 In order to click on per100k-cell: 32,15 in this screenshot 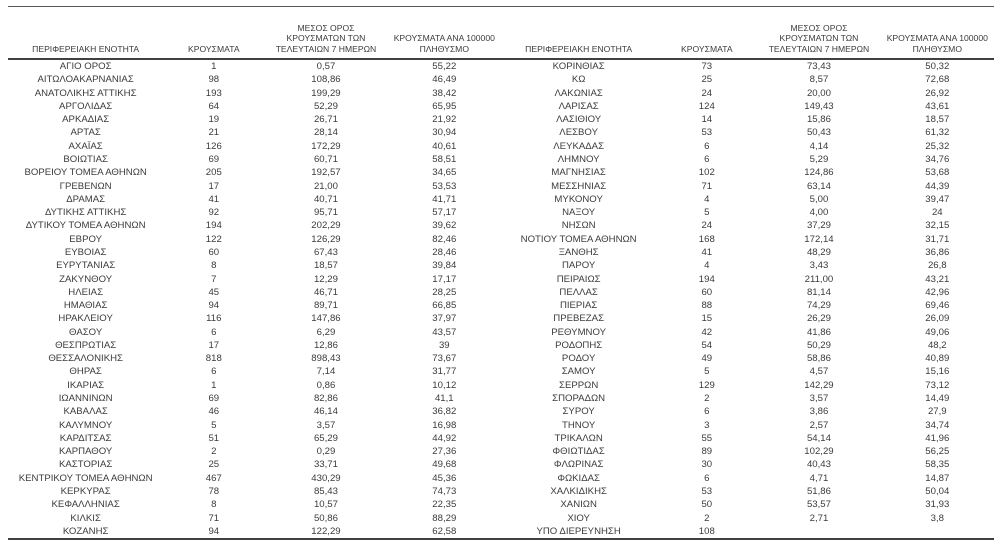, I will do `click(937, 226)`.